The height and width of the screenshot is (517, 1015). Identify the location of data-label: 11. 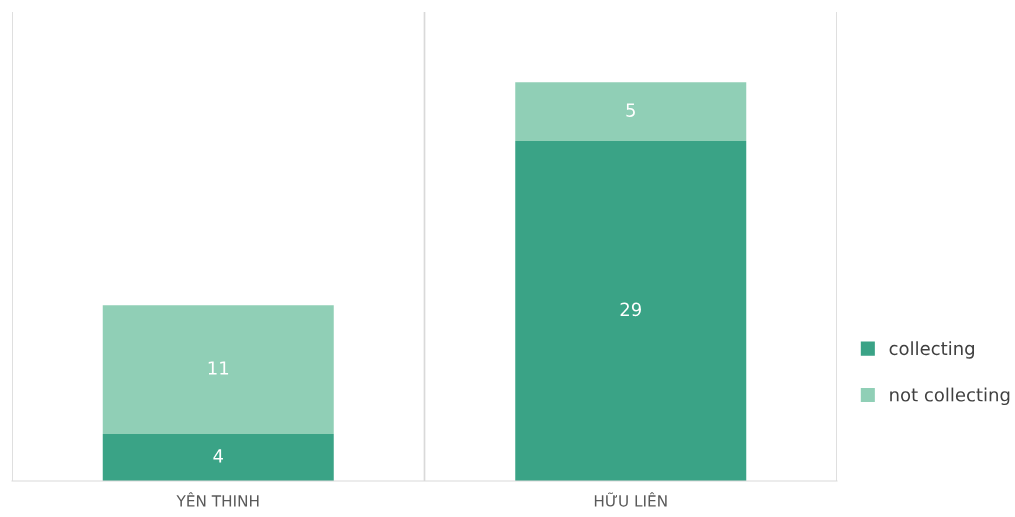
(218, 368).